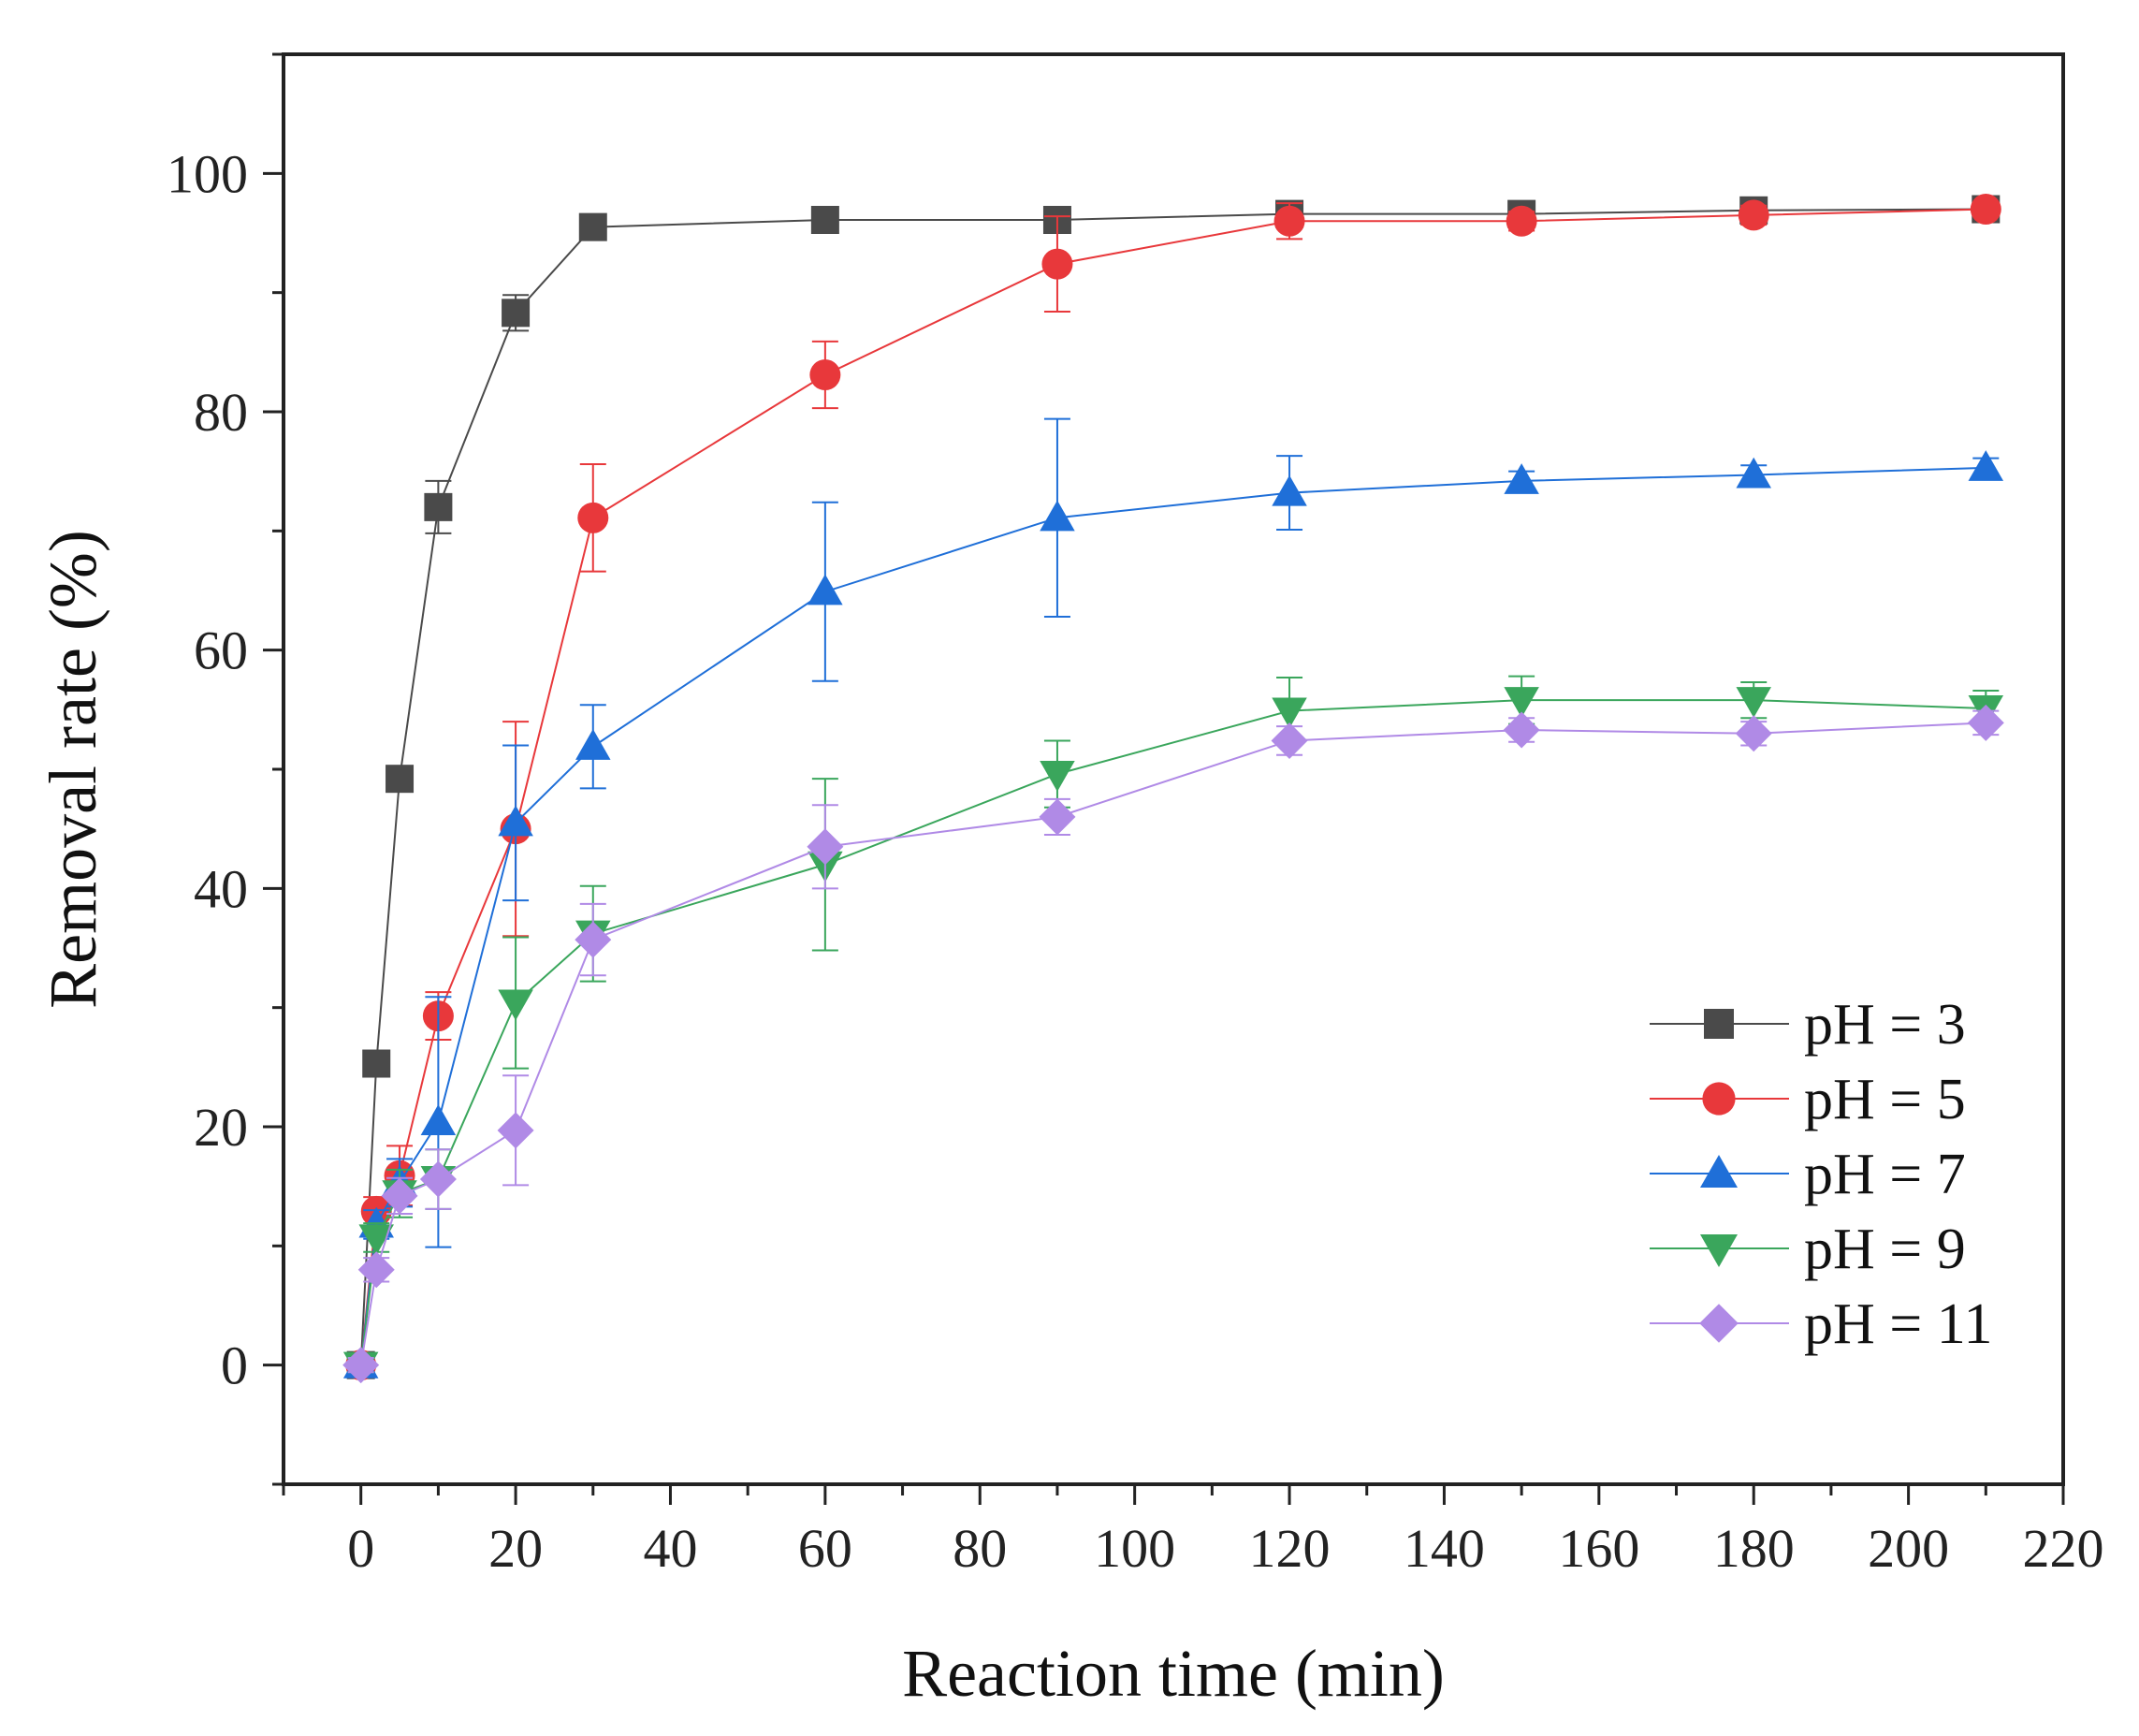  What do you see at coordinates (221, 651) in the screenshot?
I see `y-tick-label: 60` at bounding box center [221, 651].